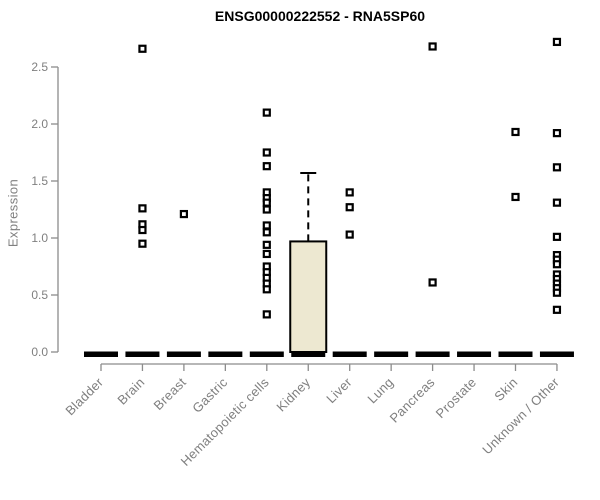 Image resolution: width=600 pixels, height=500 pixels. Describe the element at coordinates (391, 354) in the screenshot. I see `median-bar-lung` at that location.